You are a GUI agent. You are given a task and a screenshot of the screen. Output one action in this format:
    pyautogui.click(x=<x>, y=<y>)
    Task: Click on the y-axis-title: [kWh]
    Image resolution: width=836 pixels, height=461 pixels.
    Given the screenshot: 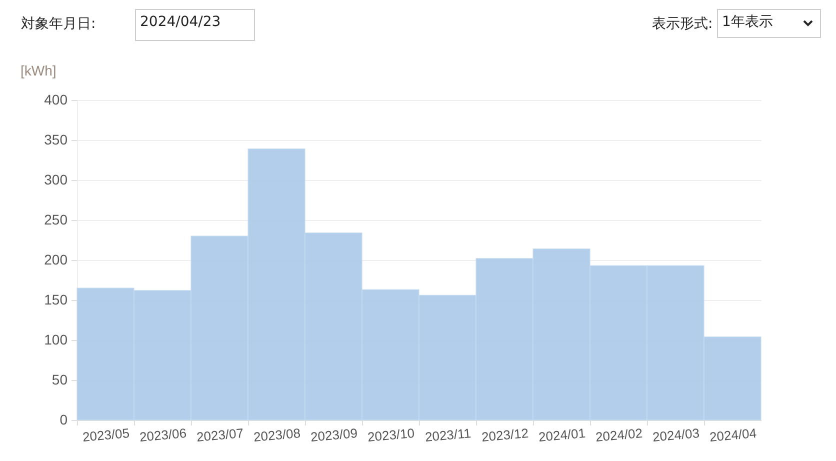 What is the action you would take?
    pyautogui.click(x=38, y=70)
    